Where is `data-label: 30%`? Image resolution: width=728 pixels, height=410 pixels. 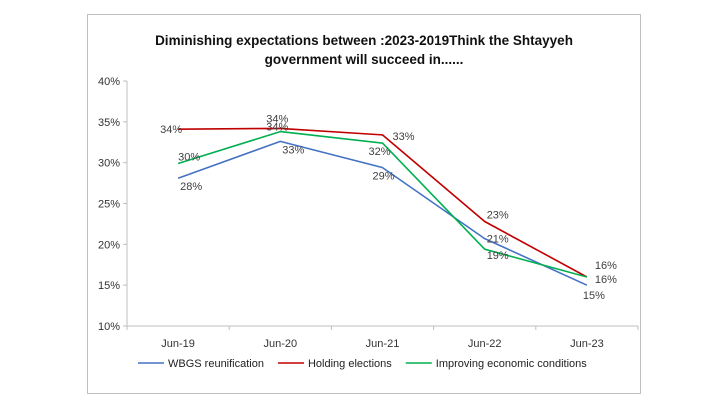
data-label: 30% is located at coordinates (189, 157).